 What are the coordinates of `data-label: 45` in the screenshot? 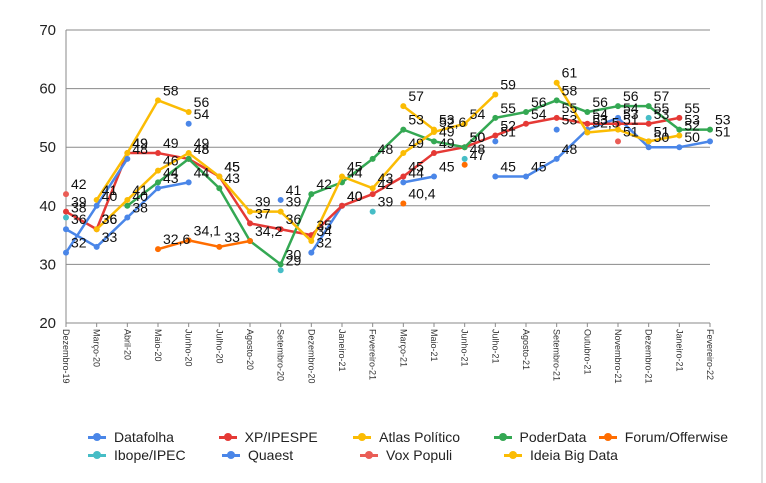 It's located at (232, 167).